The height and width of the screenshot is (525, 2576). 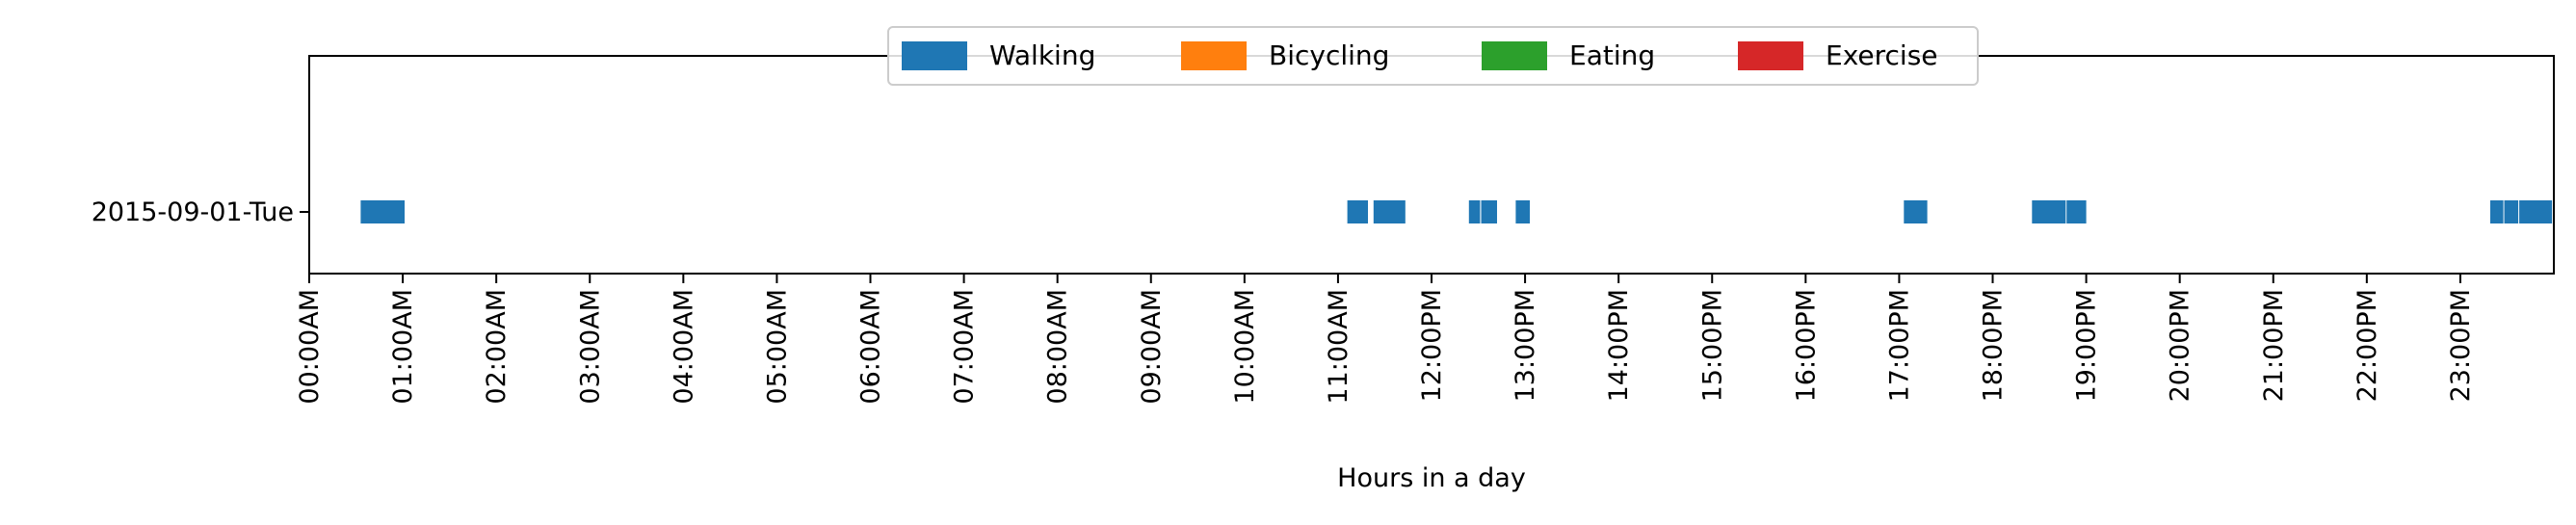 I want to click on x-tick-label: 09:00AM, so click(x=1152, y=347).